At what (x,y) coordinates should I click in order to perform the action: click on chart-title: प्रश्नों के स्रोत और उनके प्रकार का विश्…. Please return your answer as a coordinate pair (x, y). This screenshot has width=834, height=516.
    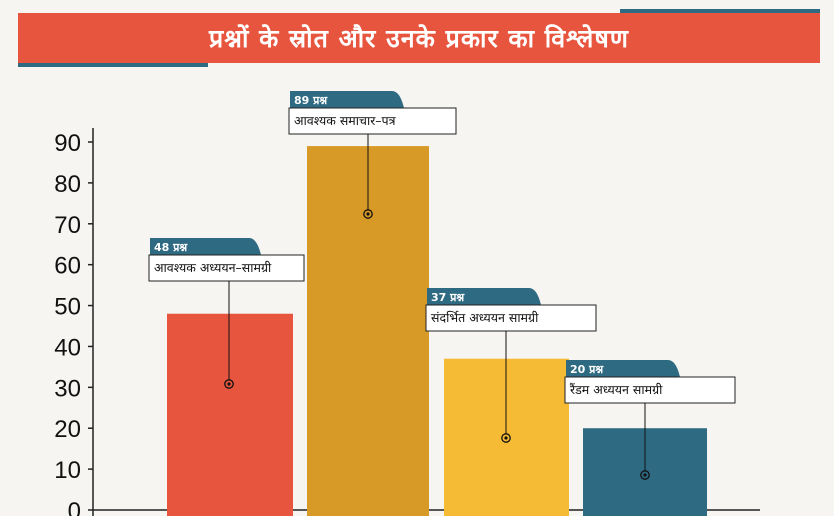
    Looking at the image, I should click on (419, 38).